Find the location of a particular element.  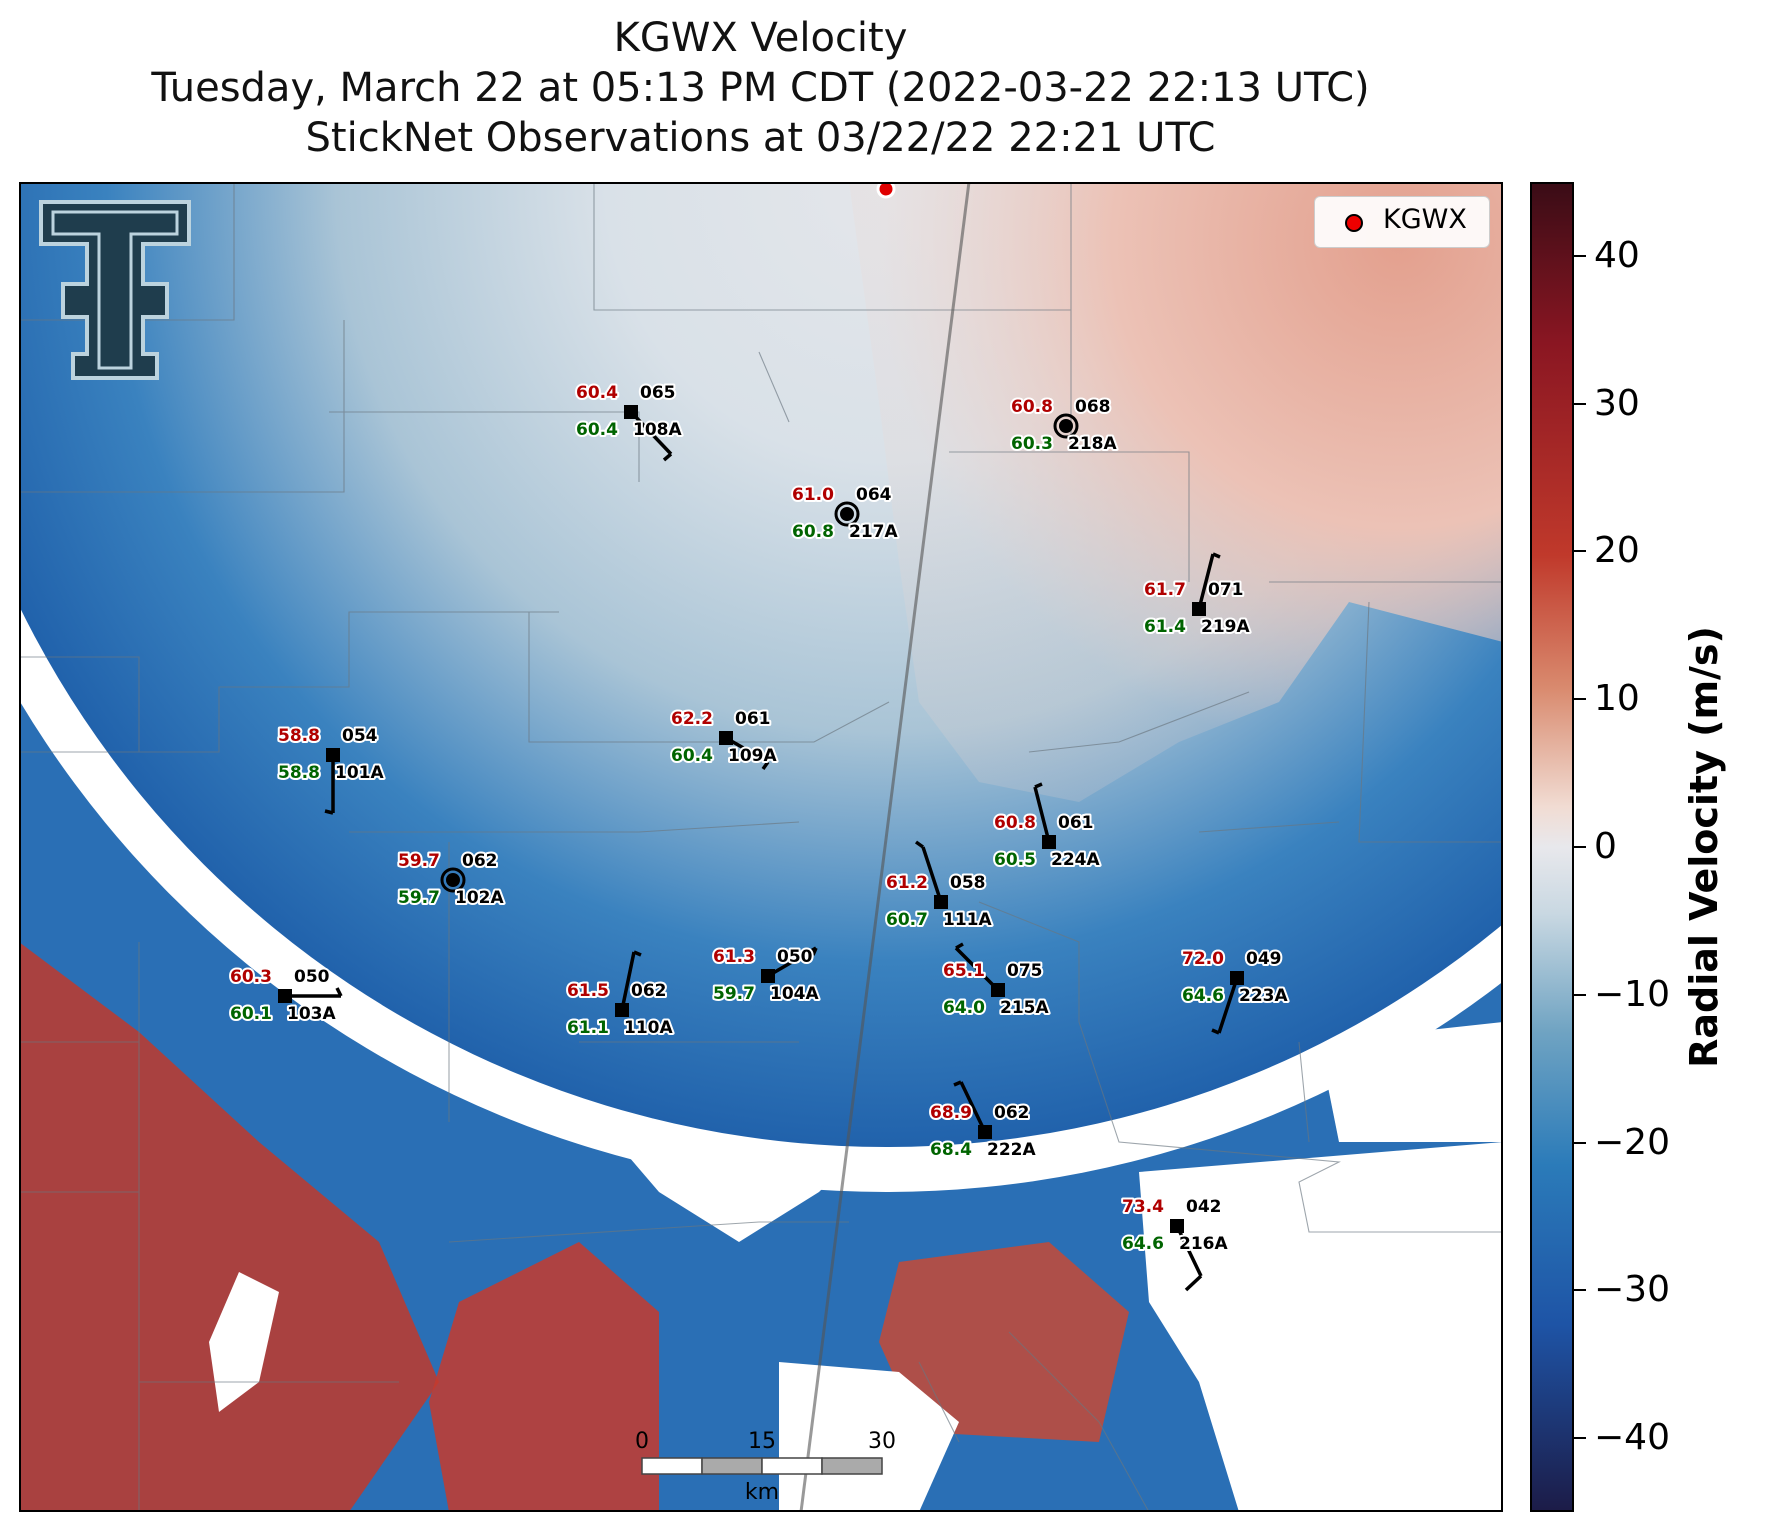

station-plot: 61.2 058 60.7 111A is located at coordinates (939, 886).